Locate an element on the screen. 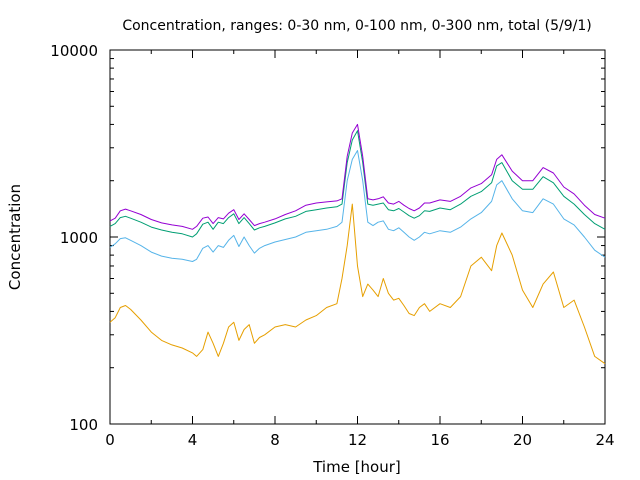 The image size is (640, 480). y-tick-label: 10000 is located at coordinates (74, 51).